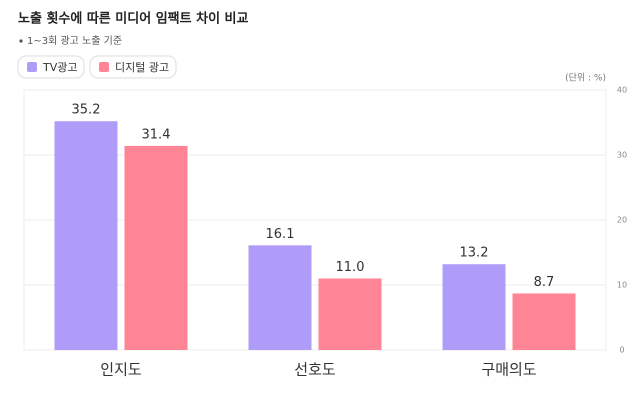  I want to click on x-tick-label: 선호도, so click(315, 370).